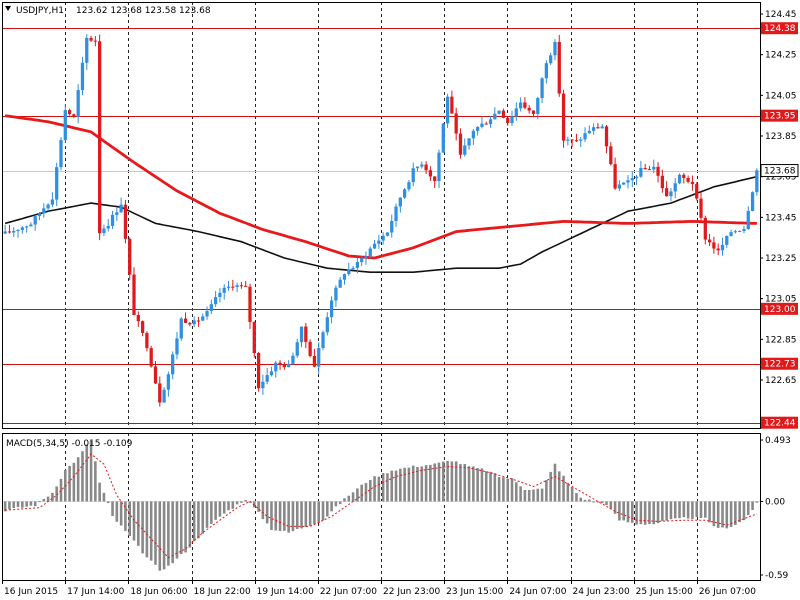 This screenshot has width=800, height=600. Describe the element at coordinates (781, 15) in the screenshot. I see `y-tick-label: 124.45` at that location.